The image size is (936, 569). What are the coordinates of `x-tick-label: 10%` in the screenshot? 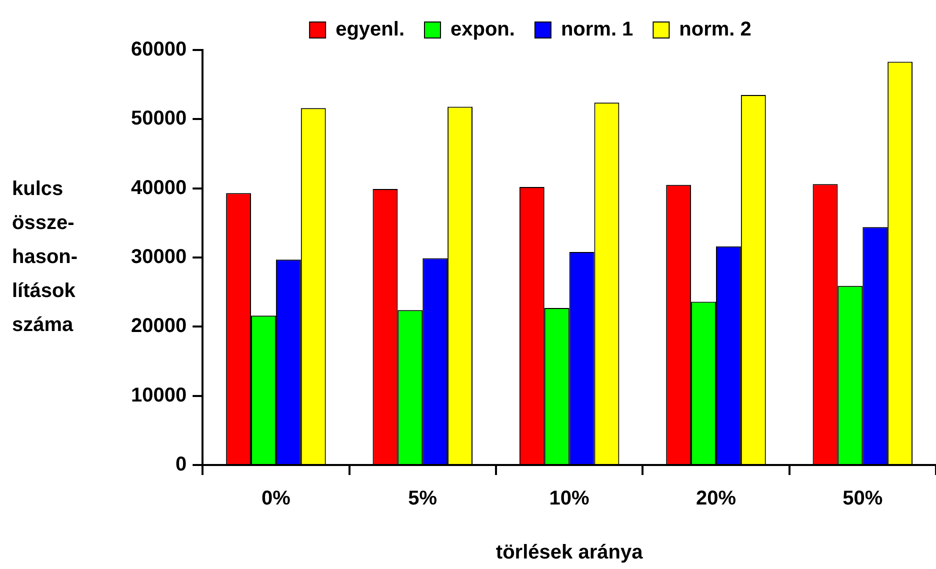 It's located at (569, 499).